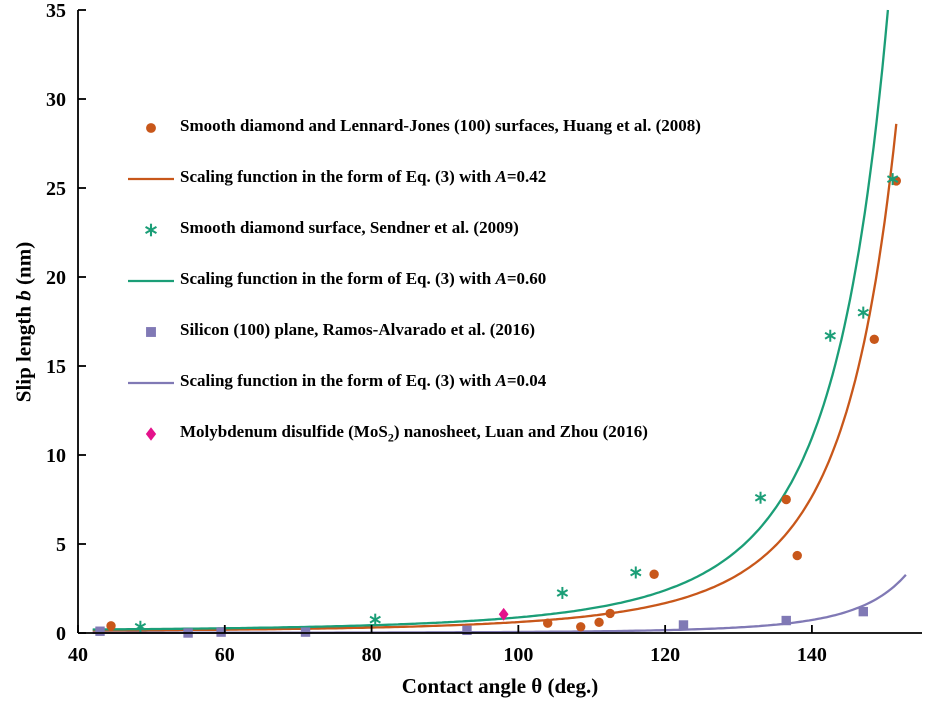 The height and width of the screenshot is (710, 934). Describe the element at coordinates (503, 614) in the screenshot. I see `series-diamond` at that location.